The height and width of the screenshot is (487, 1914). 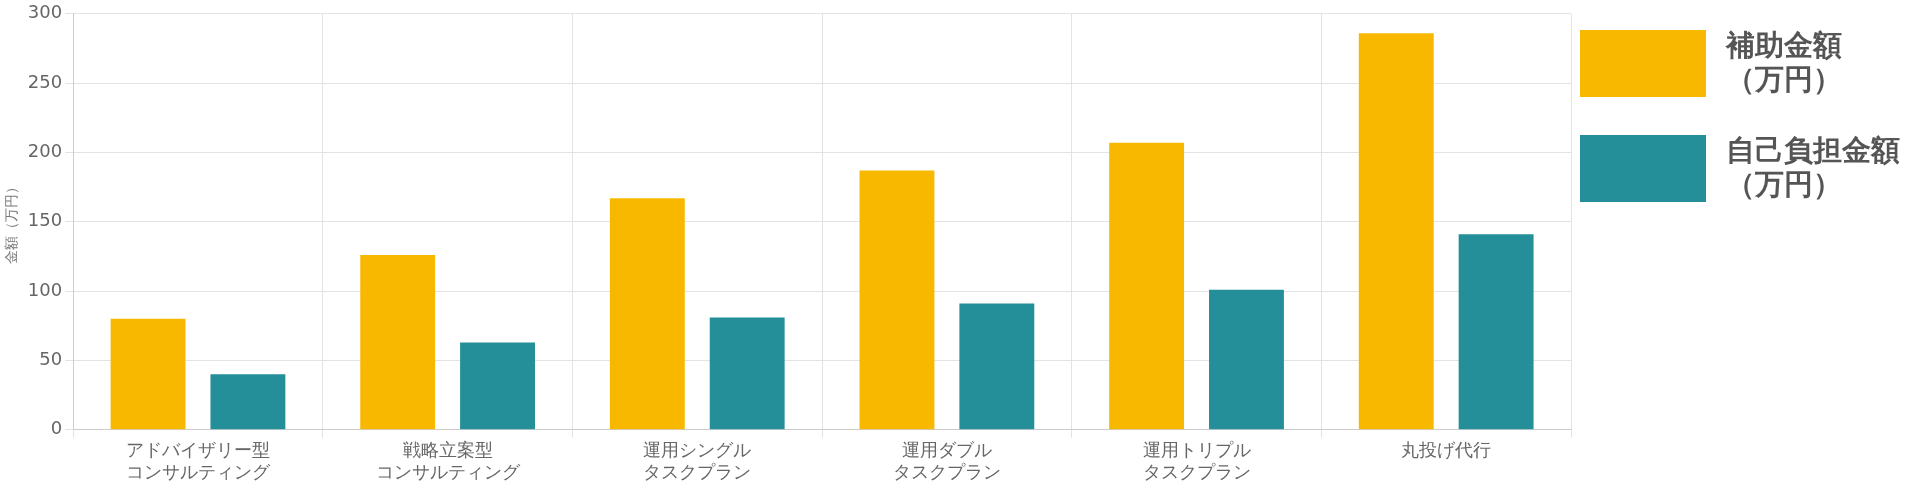 What do you see at coordinates (697, 460) in the screenshot?
I see `x-tick-label: 運用シングルタスクプラン` at bounding box center [697, 460].